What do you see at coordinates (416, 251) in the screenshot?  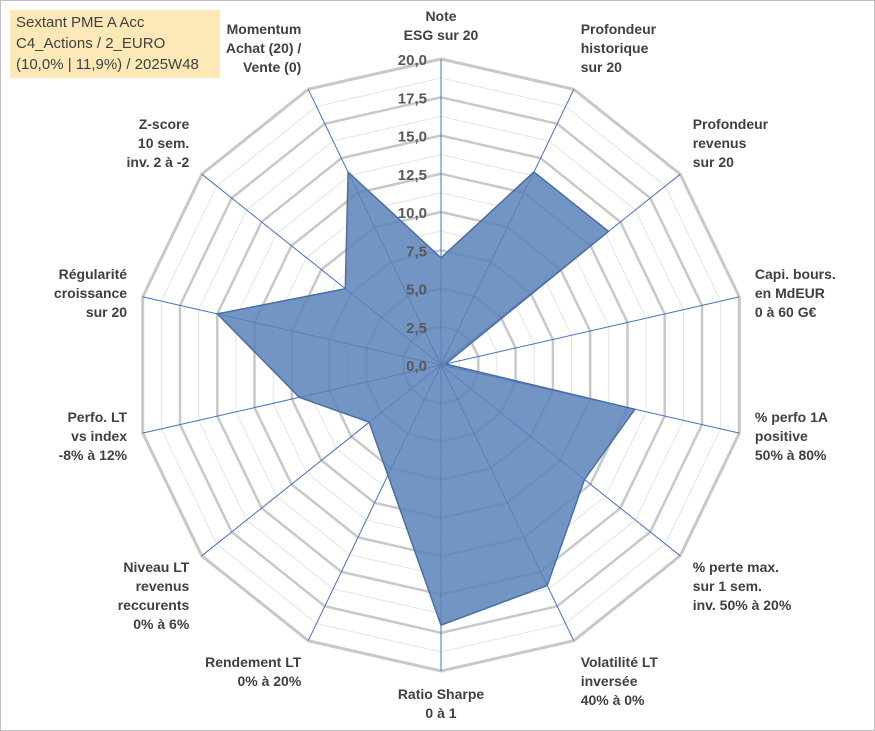 I see `tick-label: 7,5` at bounding box center [416, 251].